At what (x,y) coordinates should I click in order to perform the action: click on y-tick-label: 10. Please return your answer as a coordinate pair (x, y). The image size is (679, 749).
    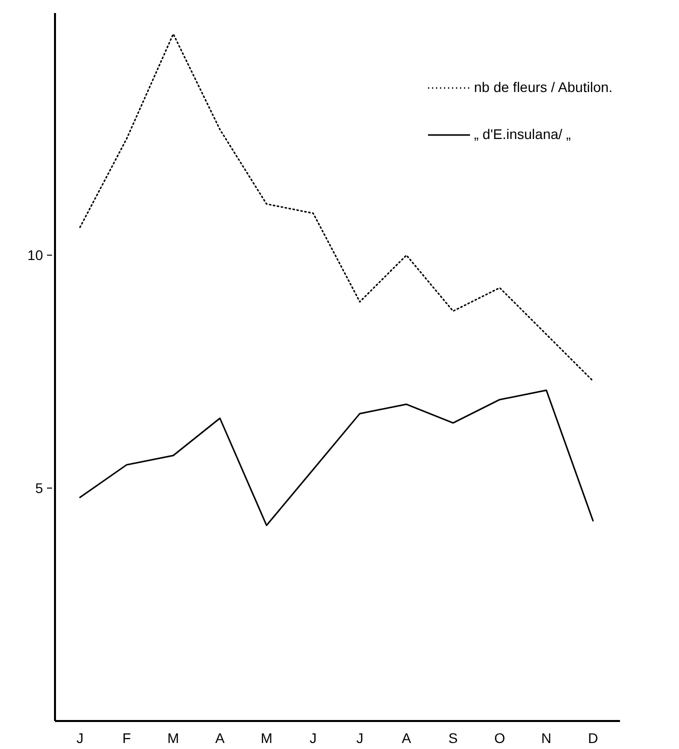
    Looking at the image, I should click on (35, 255).